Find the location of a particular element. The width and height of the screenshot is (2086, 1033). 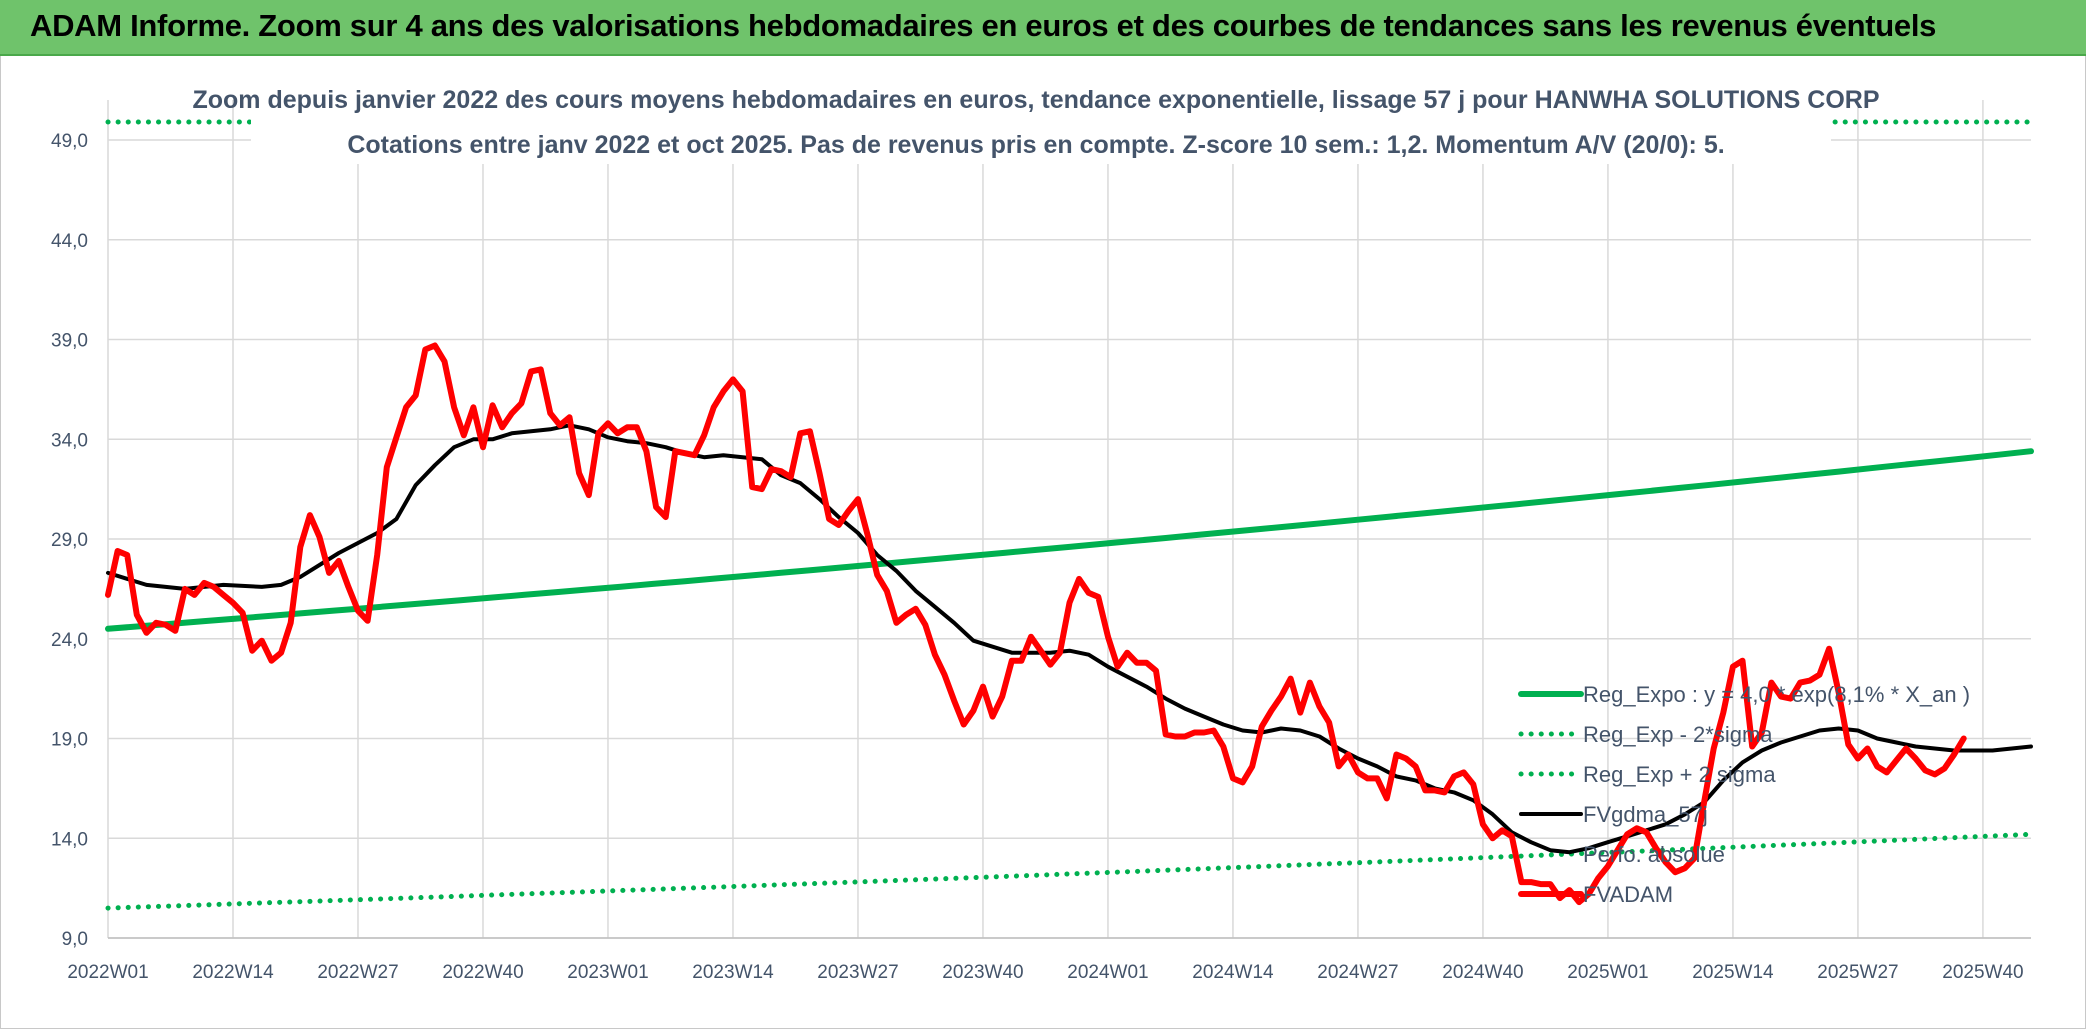

x-tick-label: 2022W27 is located at coordinates (357, 972).